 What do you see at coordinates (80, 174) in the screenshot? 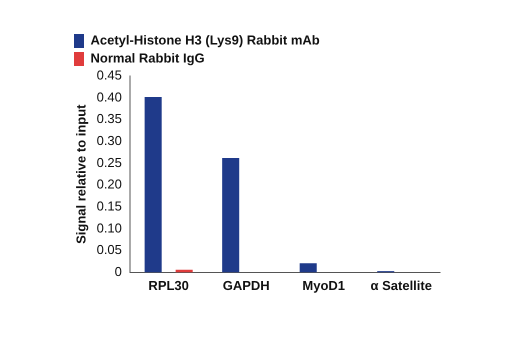
I see `y-axis-title: Signal relative to input` at bounding box center [80, 174].